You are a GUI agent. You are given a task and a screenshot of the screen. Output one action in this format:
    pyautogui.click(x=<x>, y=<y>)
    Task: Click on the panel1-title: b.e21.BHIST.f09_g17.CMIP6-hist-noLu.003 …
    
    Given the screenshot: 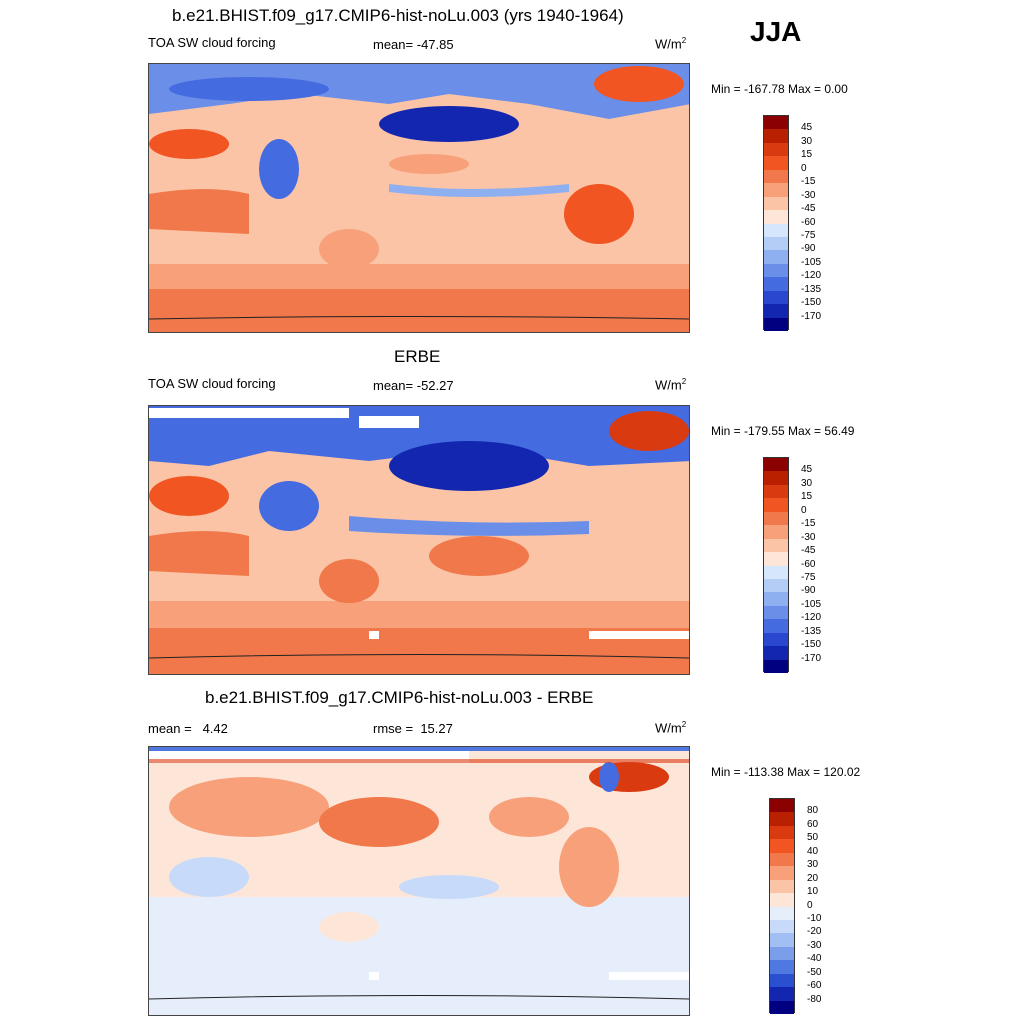 What is the action you would take?
    pyautogui.click(x=398, y=15)
    